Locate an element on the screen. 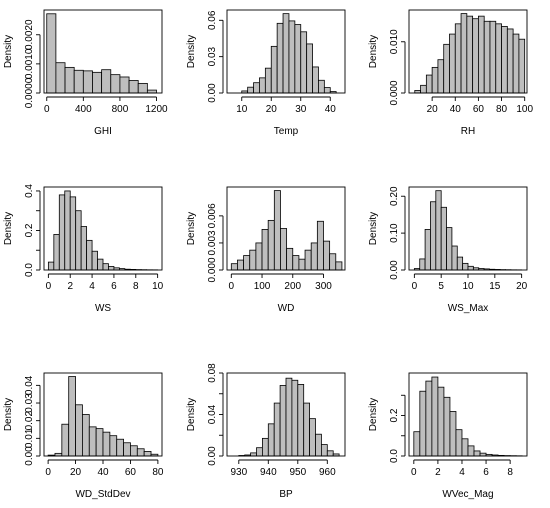  y-tick-label: 0.10 is located at coordinates (394, 233).